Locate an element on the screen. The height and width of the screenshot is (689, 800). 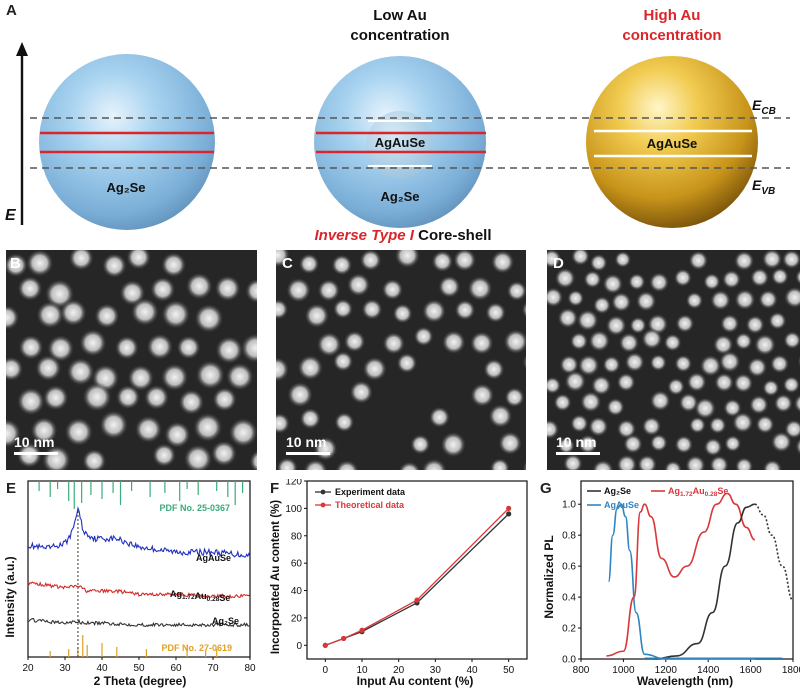
scale-bar-b: 10 nm is located at coordinates (36, 444).